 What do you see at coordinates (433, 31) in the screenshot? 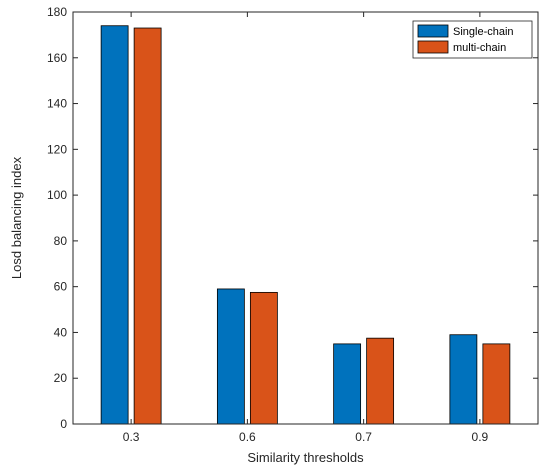
I see `legend-swatch-single-chain` at bounding box center [433, 31].